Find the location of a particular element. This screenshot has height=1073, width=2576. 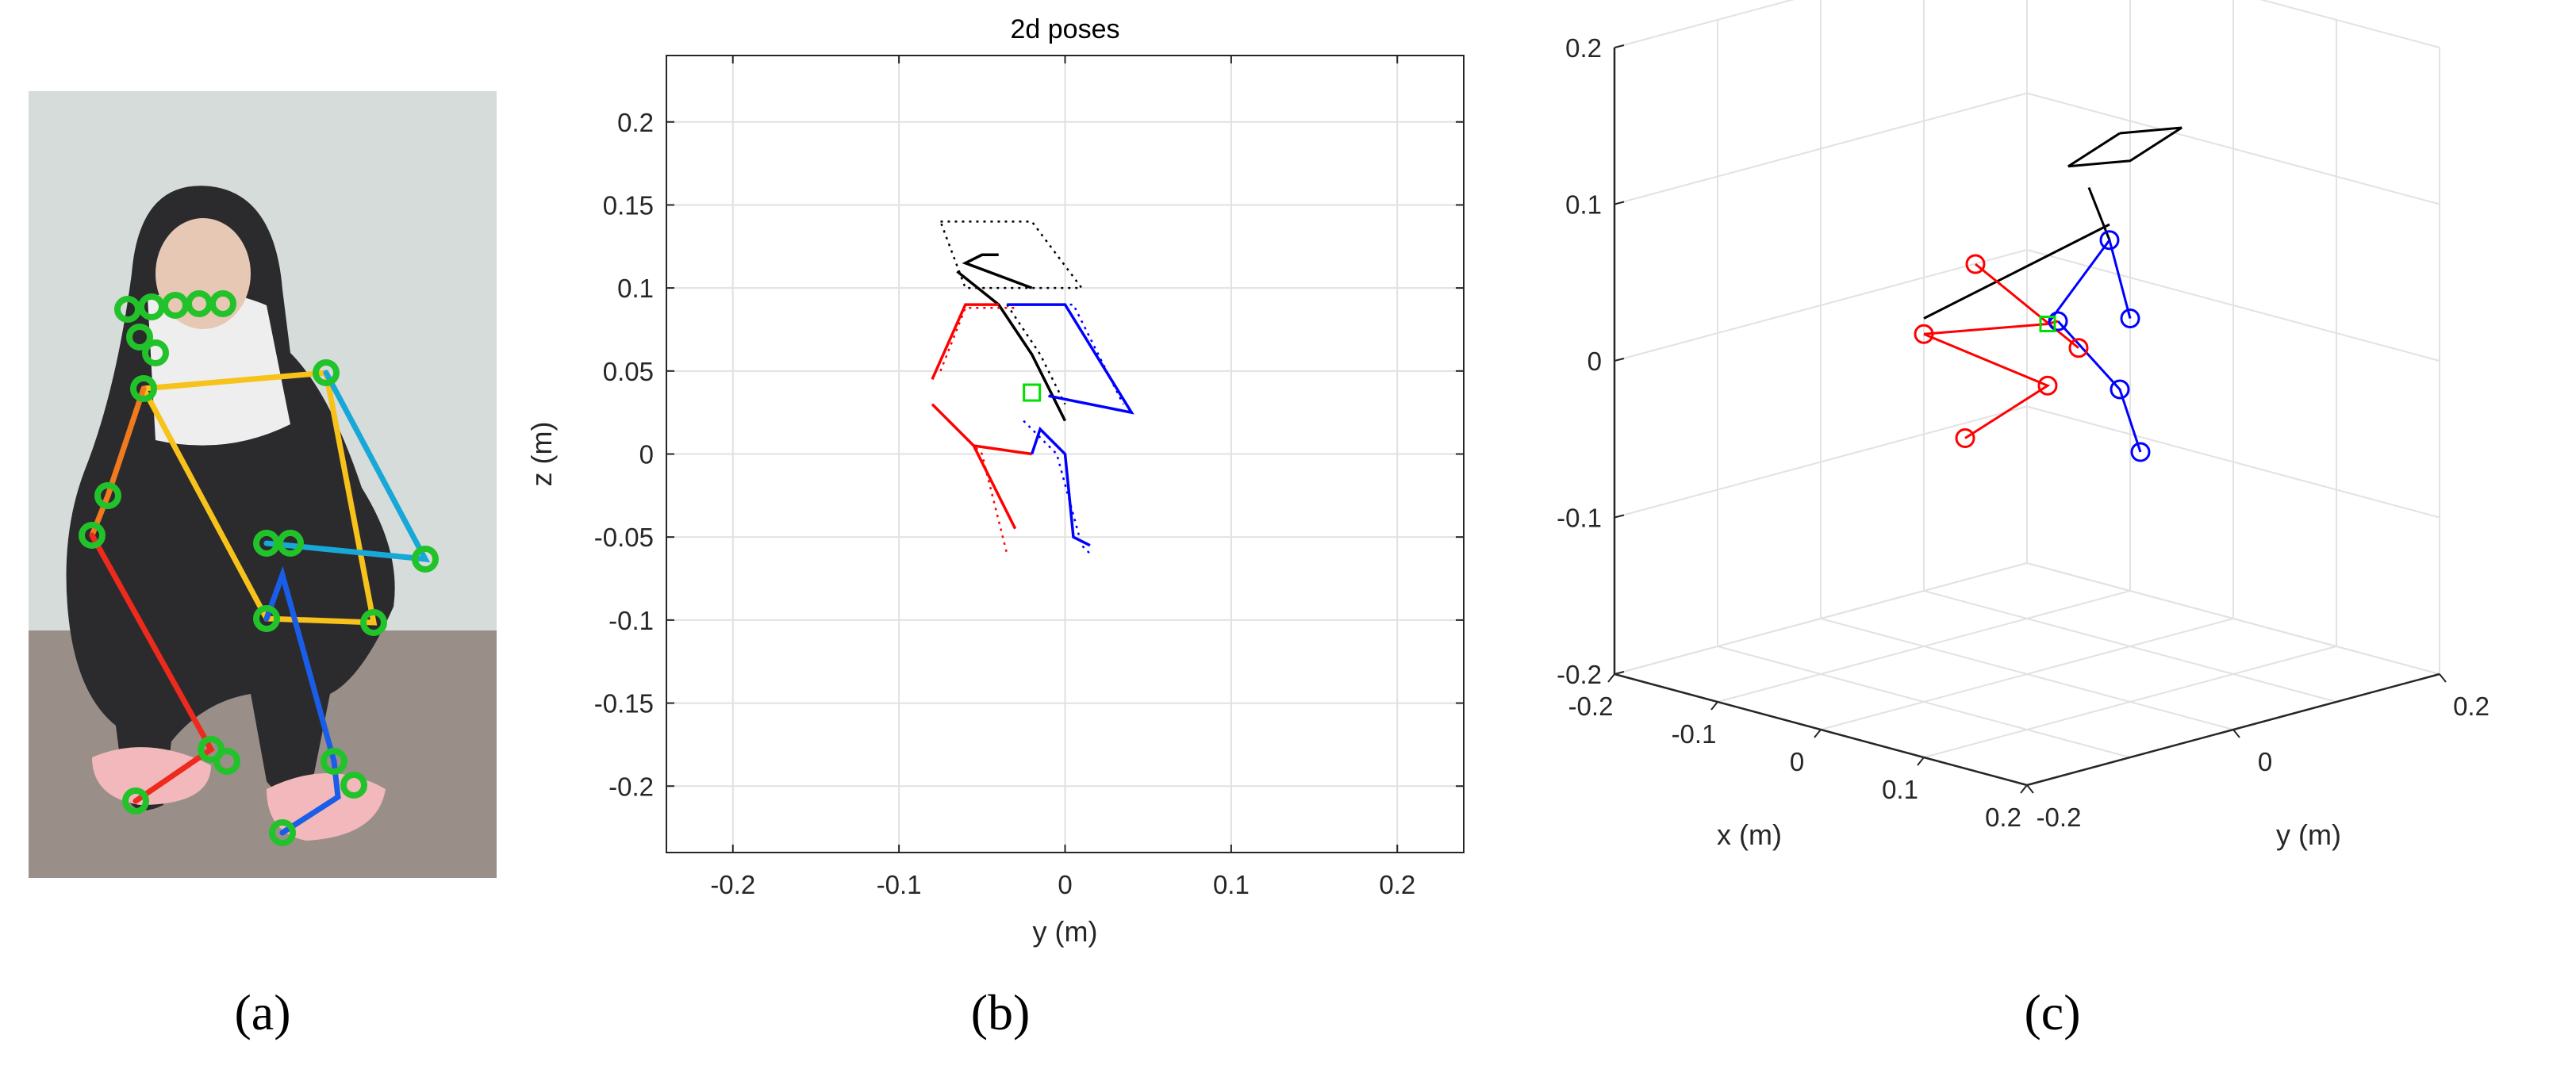

panel-a-photo is located at coordinates (263, 485).